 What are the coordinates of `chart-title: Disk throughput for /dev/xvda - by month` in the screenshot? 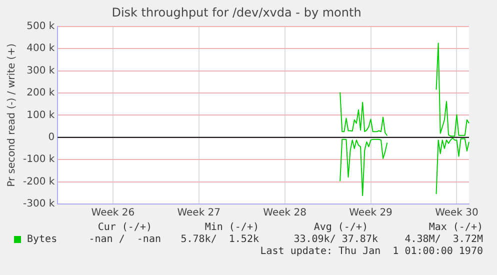 It's located at (237, 12).